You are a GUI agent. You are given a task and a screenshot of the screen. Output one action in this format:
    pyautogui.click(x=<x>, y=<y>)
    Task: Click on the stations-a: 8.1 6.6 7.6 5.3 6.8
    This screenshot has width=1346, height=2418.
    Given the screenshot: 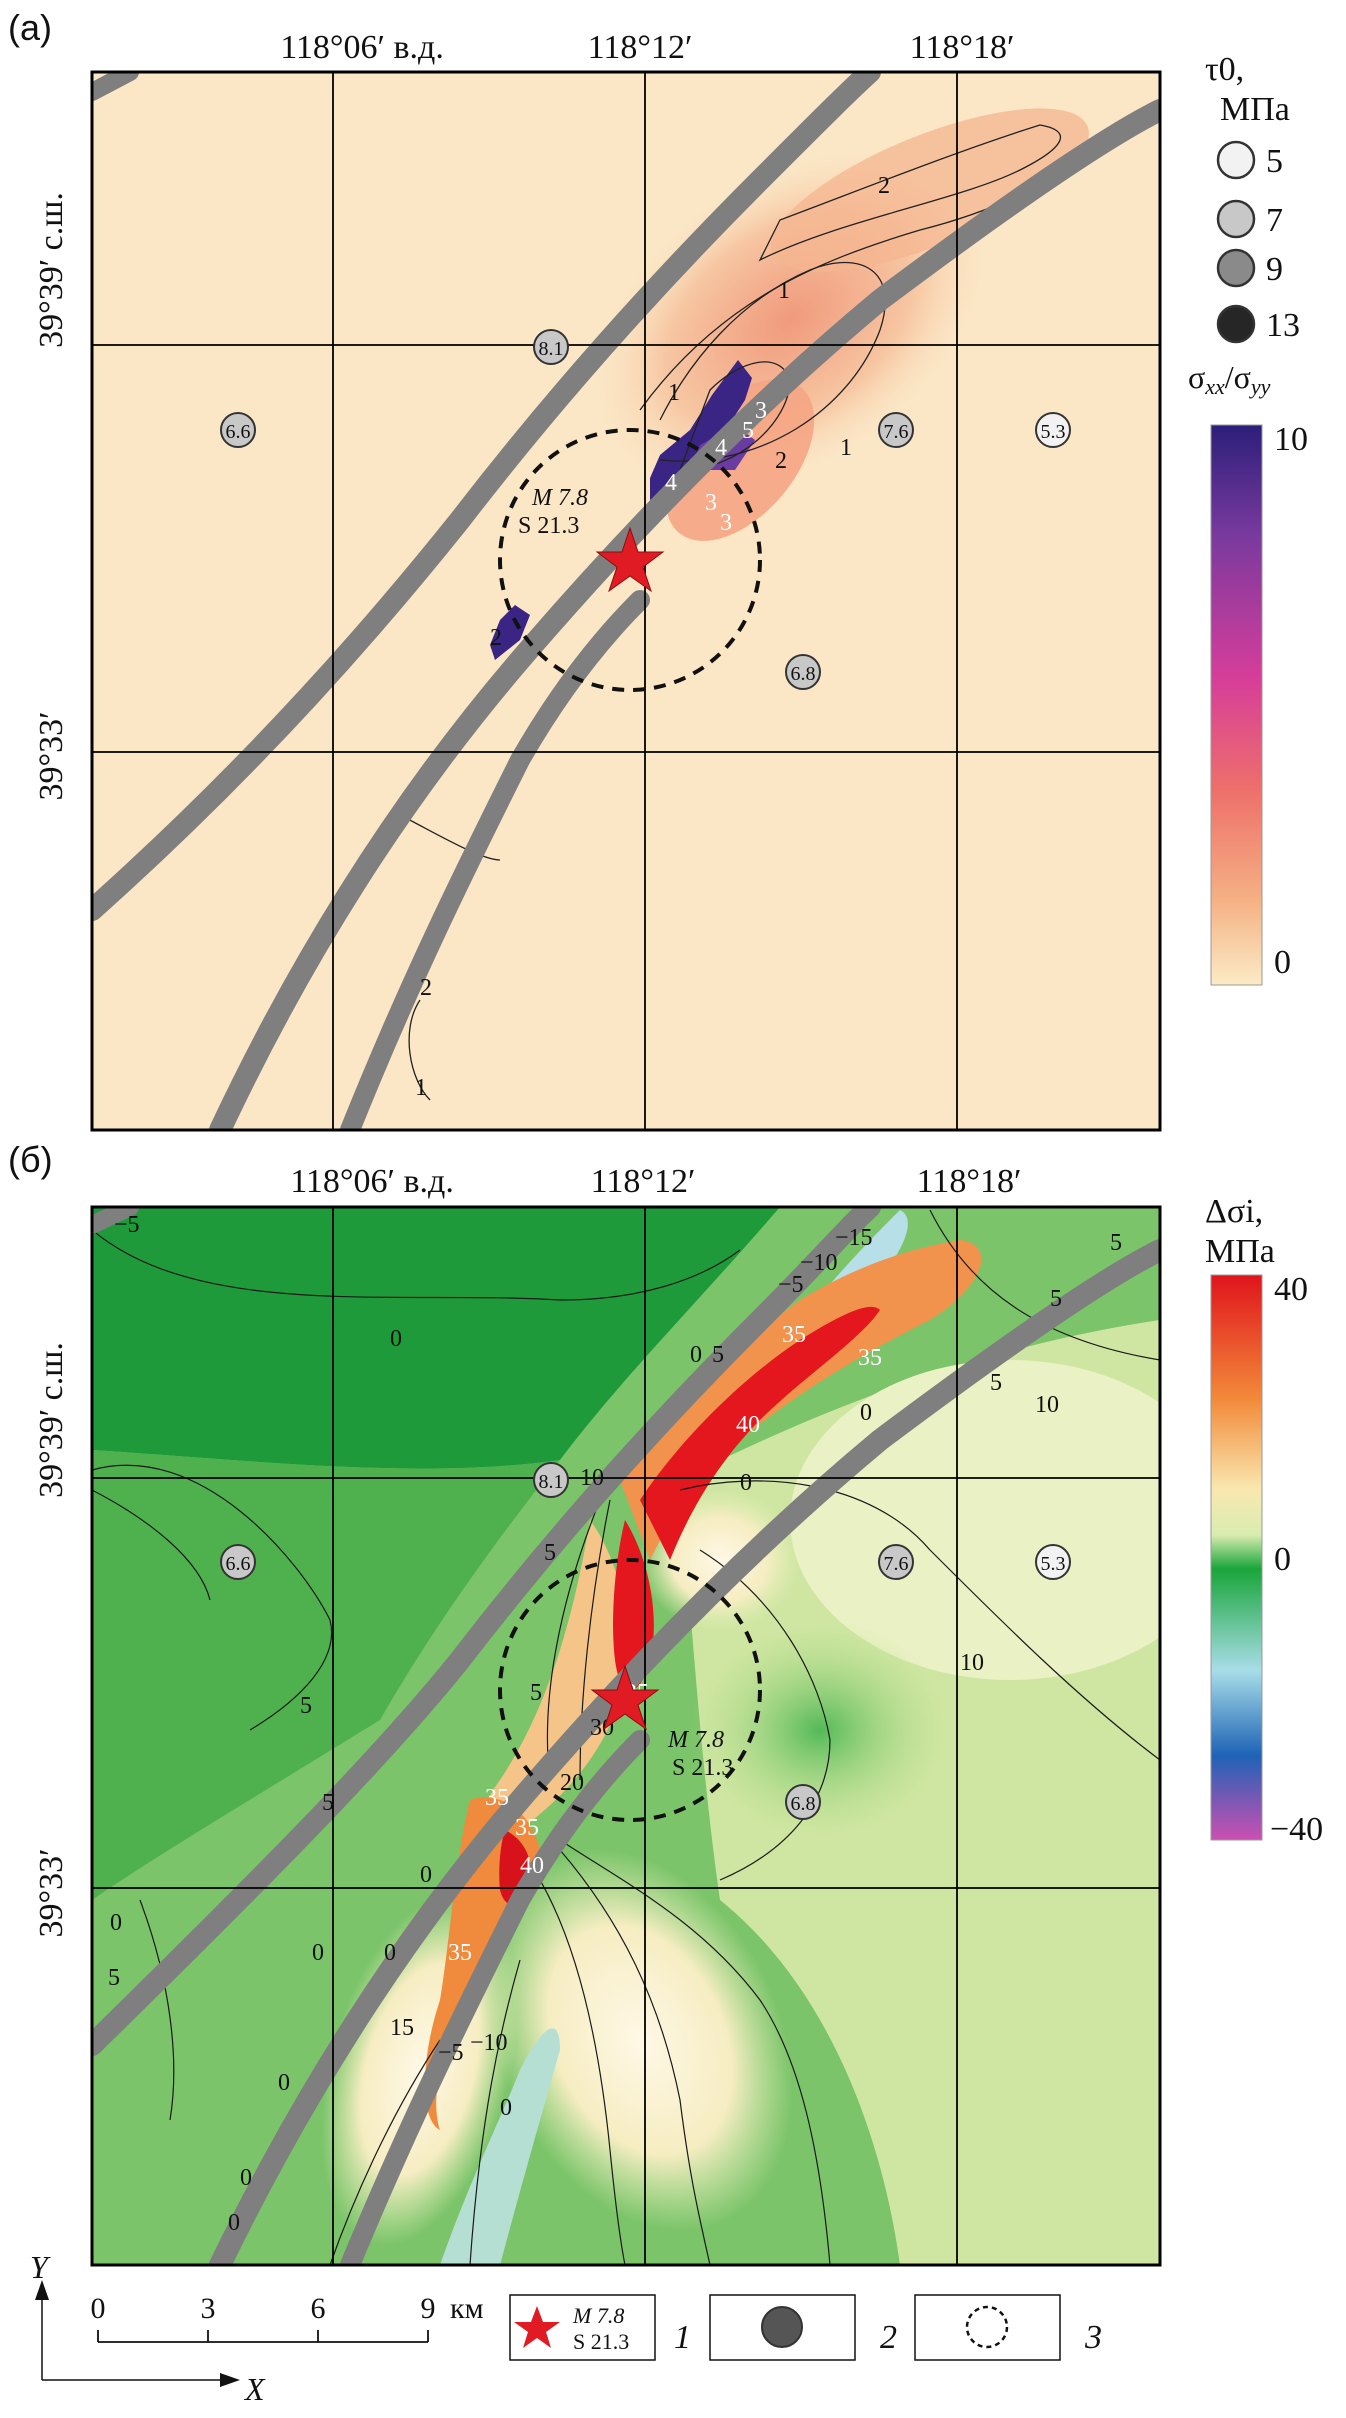 What is the action you would take?
    pyautogui.click(x=645, y=509)
    